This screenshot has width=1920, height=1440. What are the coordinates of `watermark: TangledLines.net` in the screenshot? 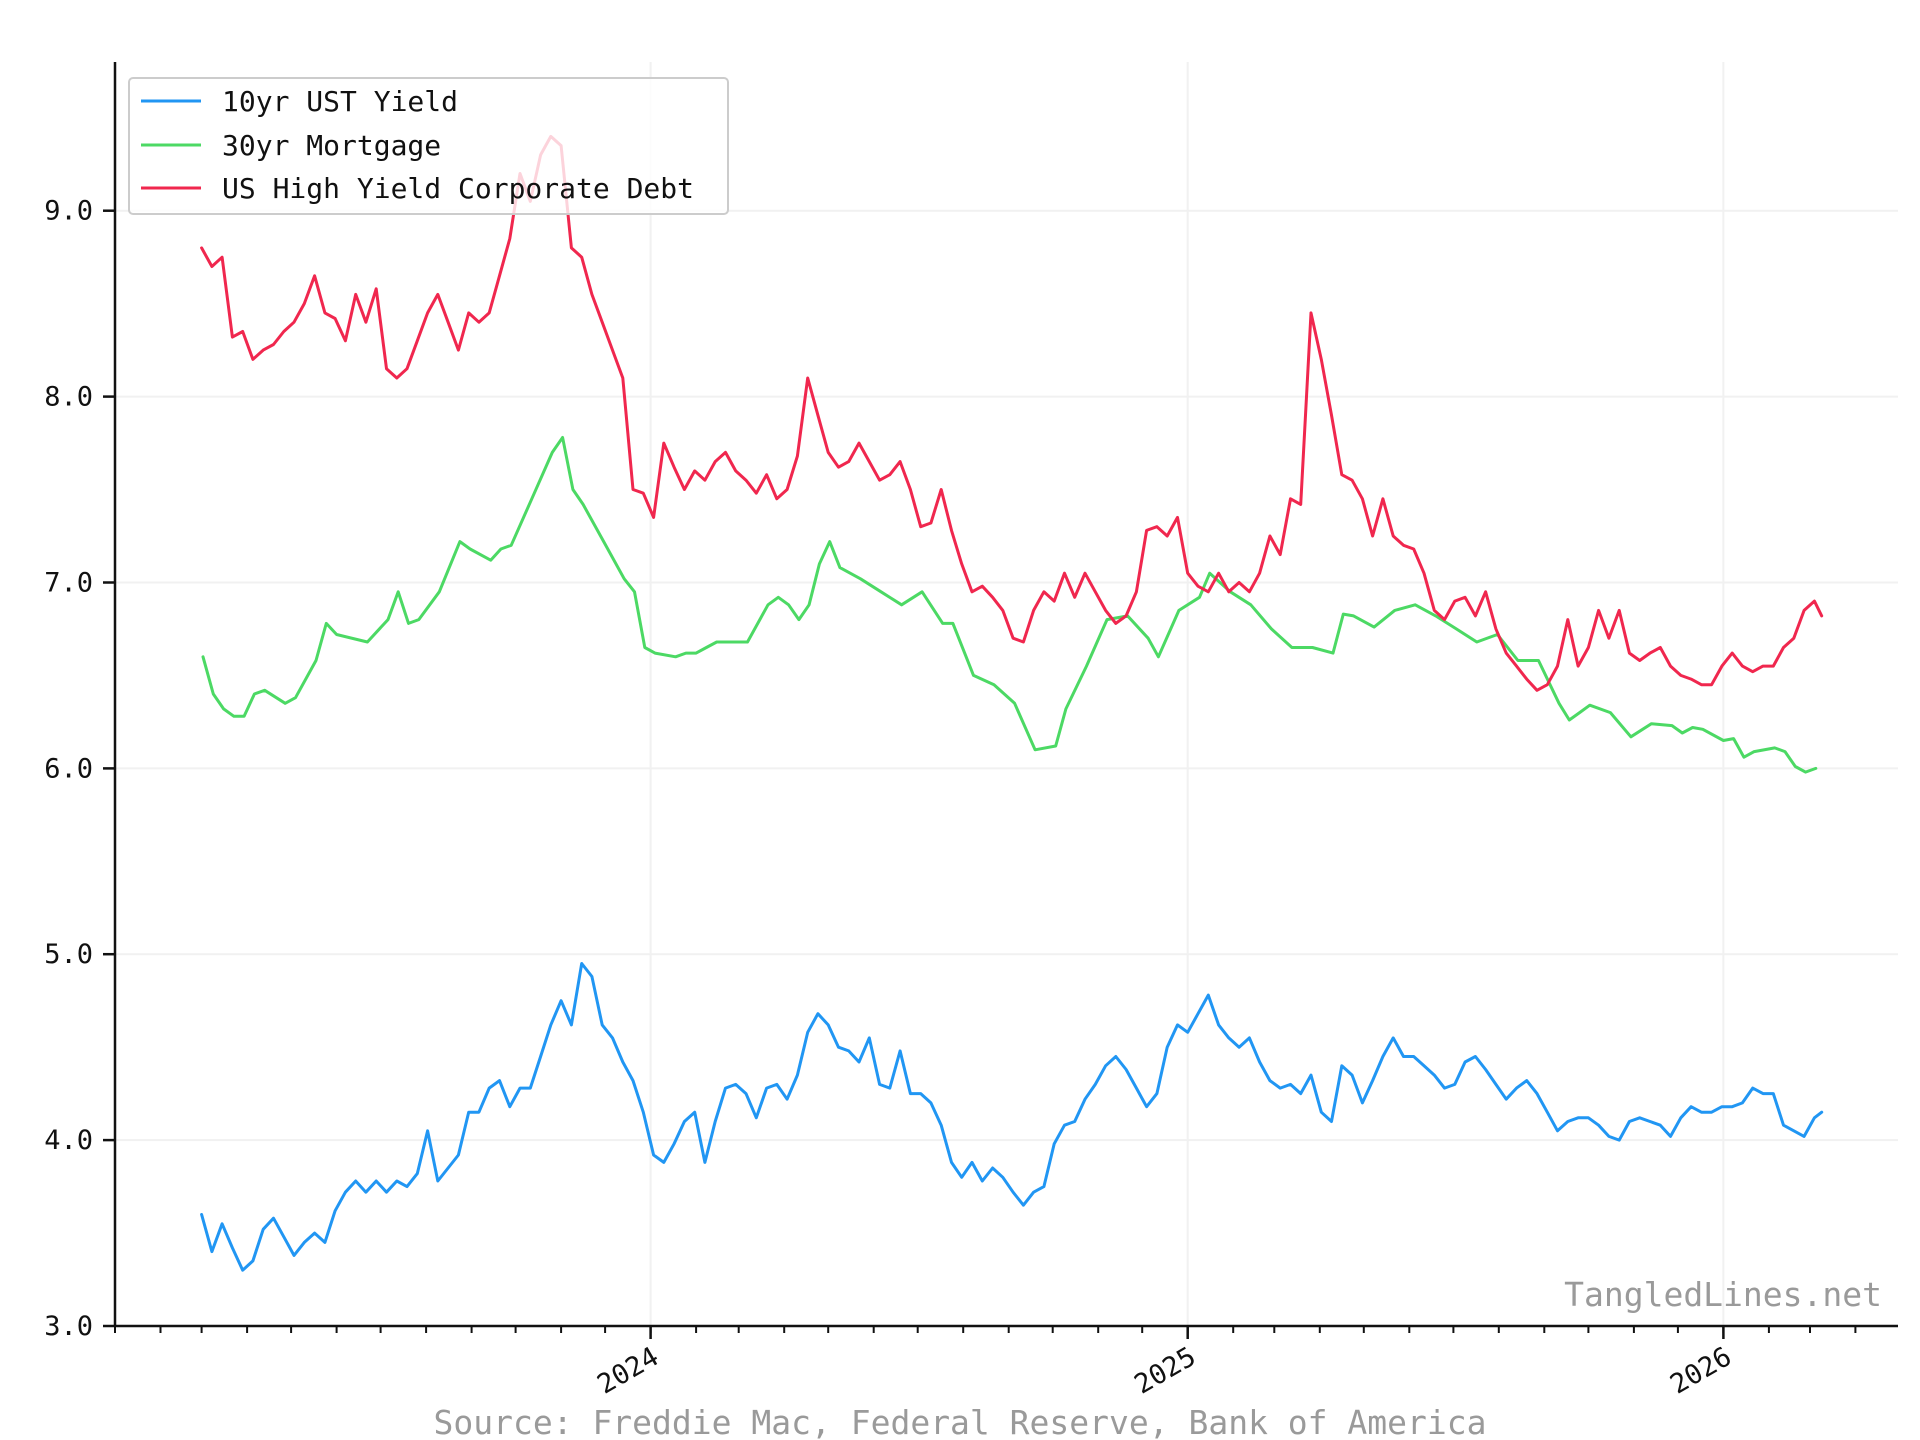 It's located at (1723, 1294).